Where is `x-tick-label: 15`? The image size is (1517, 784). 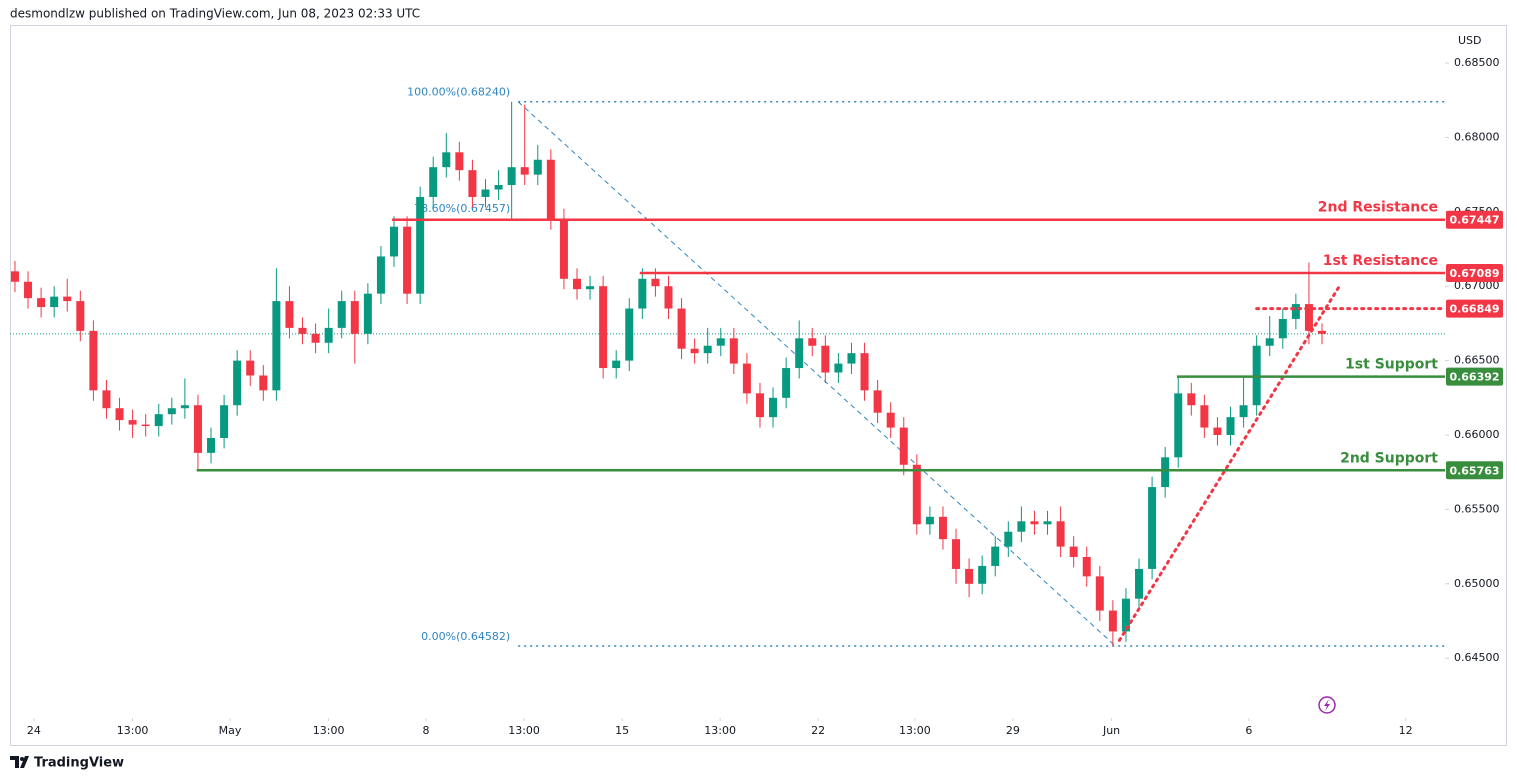
x-tick-label: 15 is located at coordinates (622, 730).